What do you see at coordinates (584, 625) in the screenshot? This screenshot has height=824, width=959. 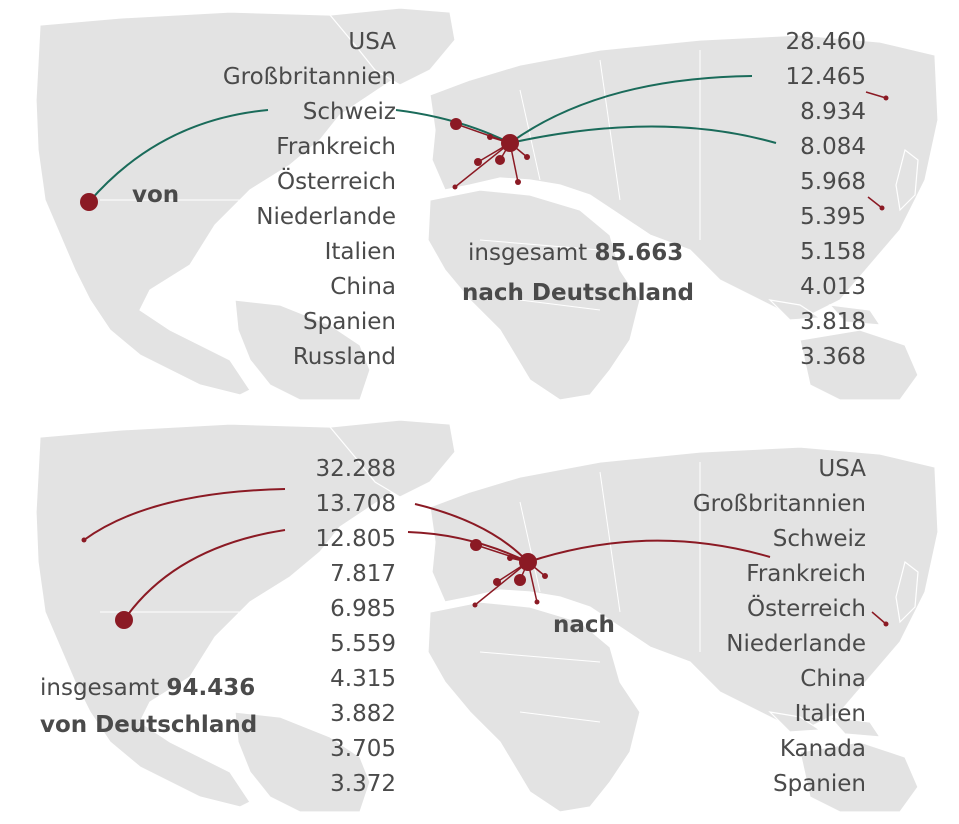 I see `direction-label: nach` at bounding box center [584, 625].